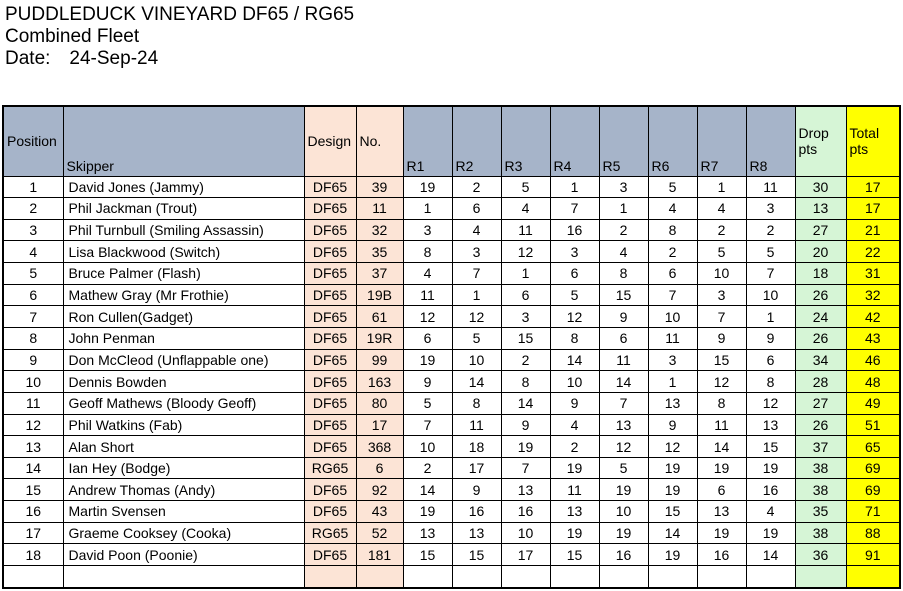 The height and width of the screenshot is (591, 903). Describe the element at coordinates (476, 555) in the screenshot. I see `cell-r2: 15` at that location.